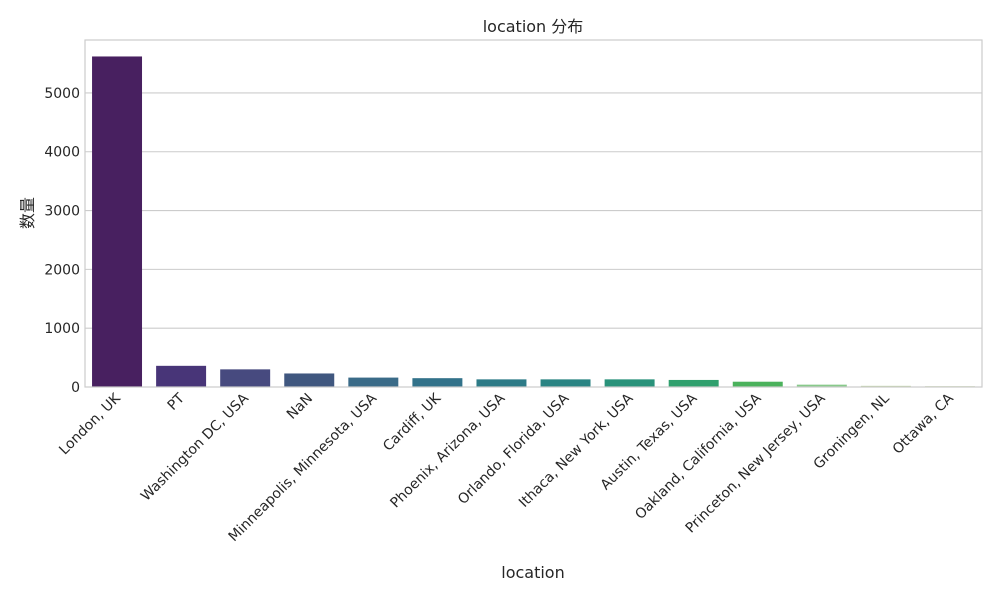 This screenshot has width=1000, height=600. What do you see at coordinates (62, 94) in the screenshot?
I see `y-tick-label: 5000` at bounding box center [62, 94].